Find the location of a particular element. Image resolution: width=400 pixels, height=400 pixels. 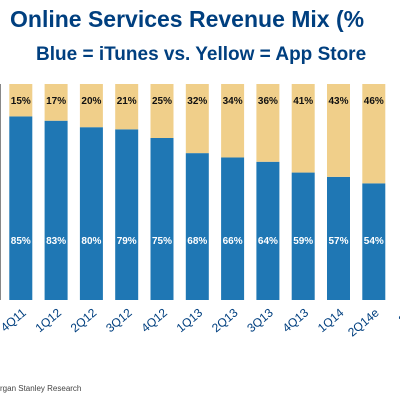

label-itunes-1Q13: 68% is located at coordinates (197, 241).